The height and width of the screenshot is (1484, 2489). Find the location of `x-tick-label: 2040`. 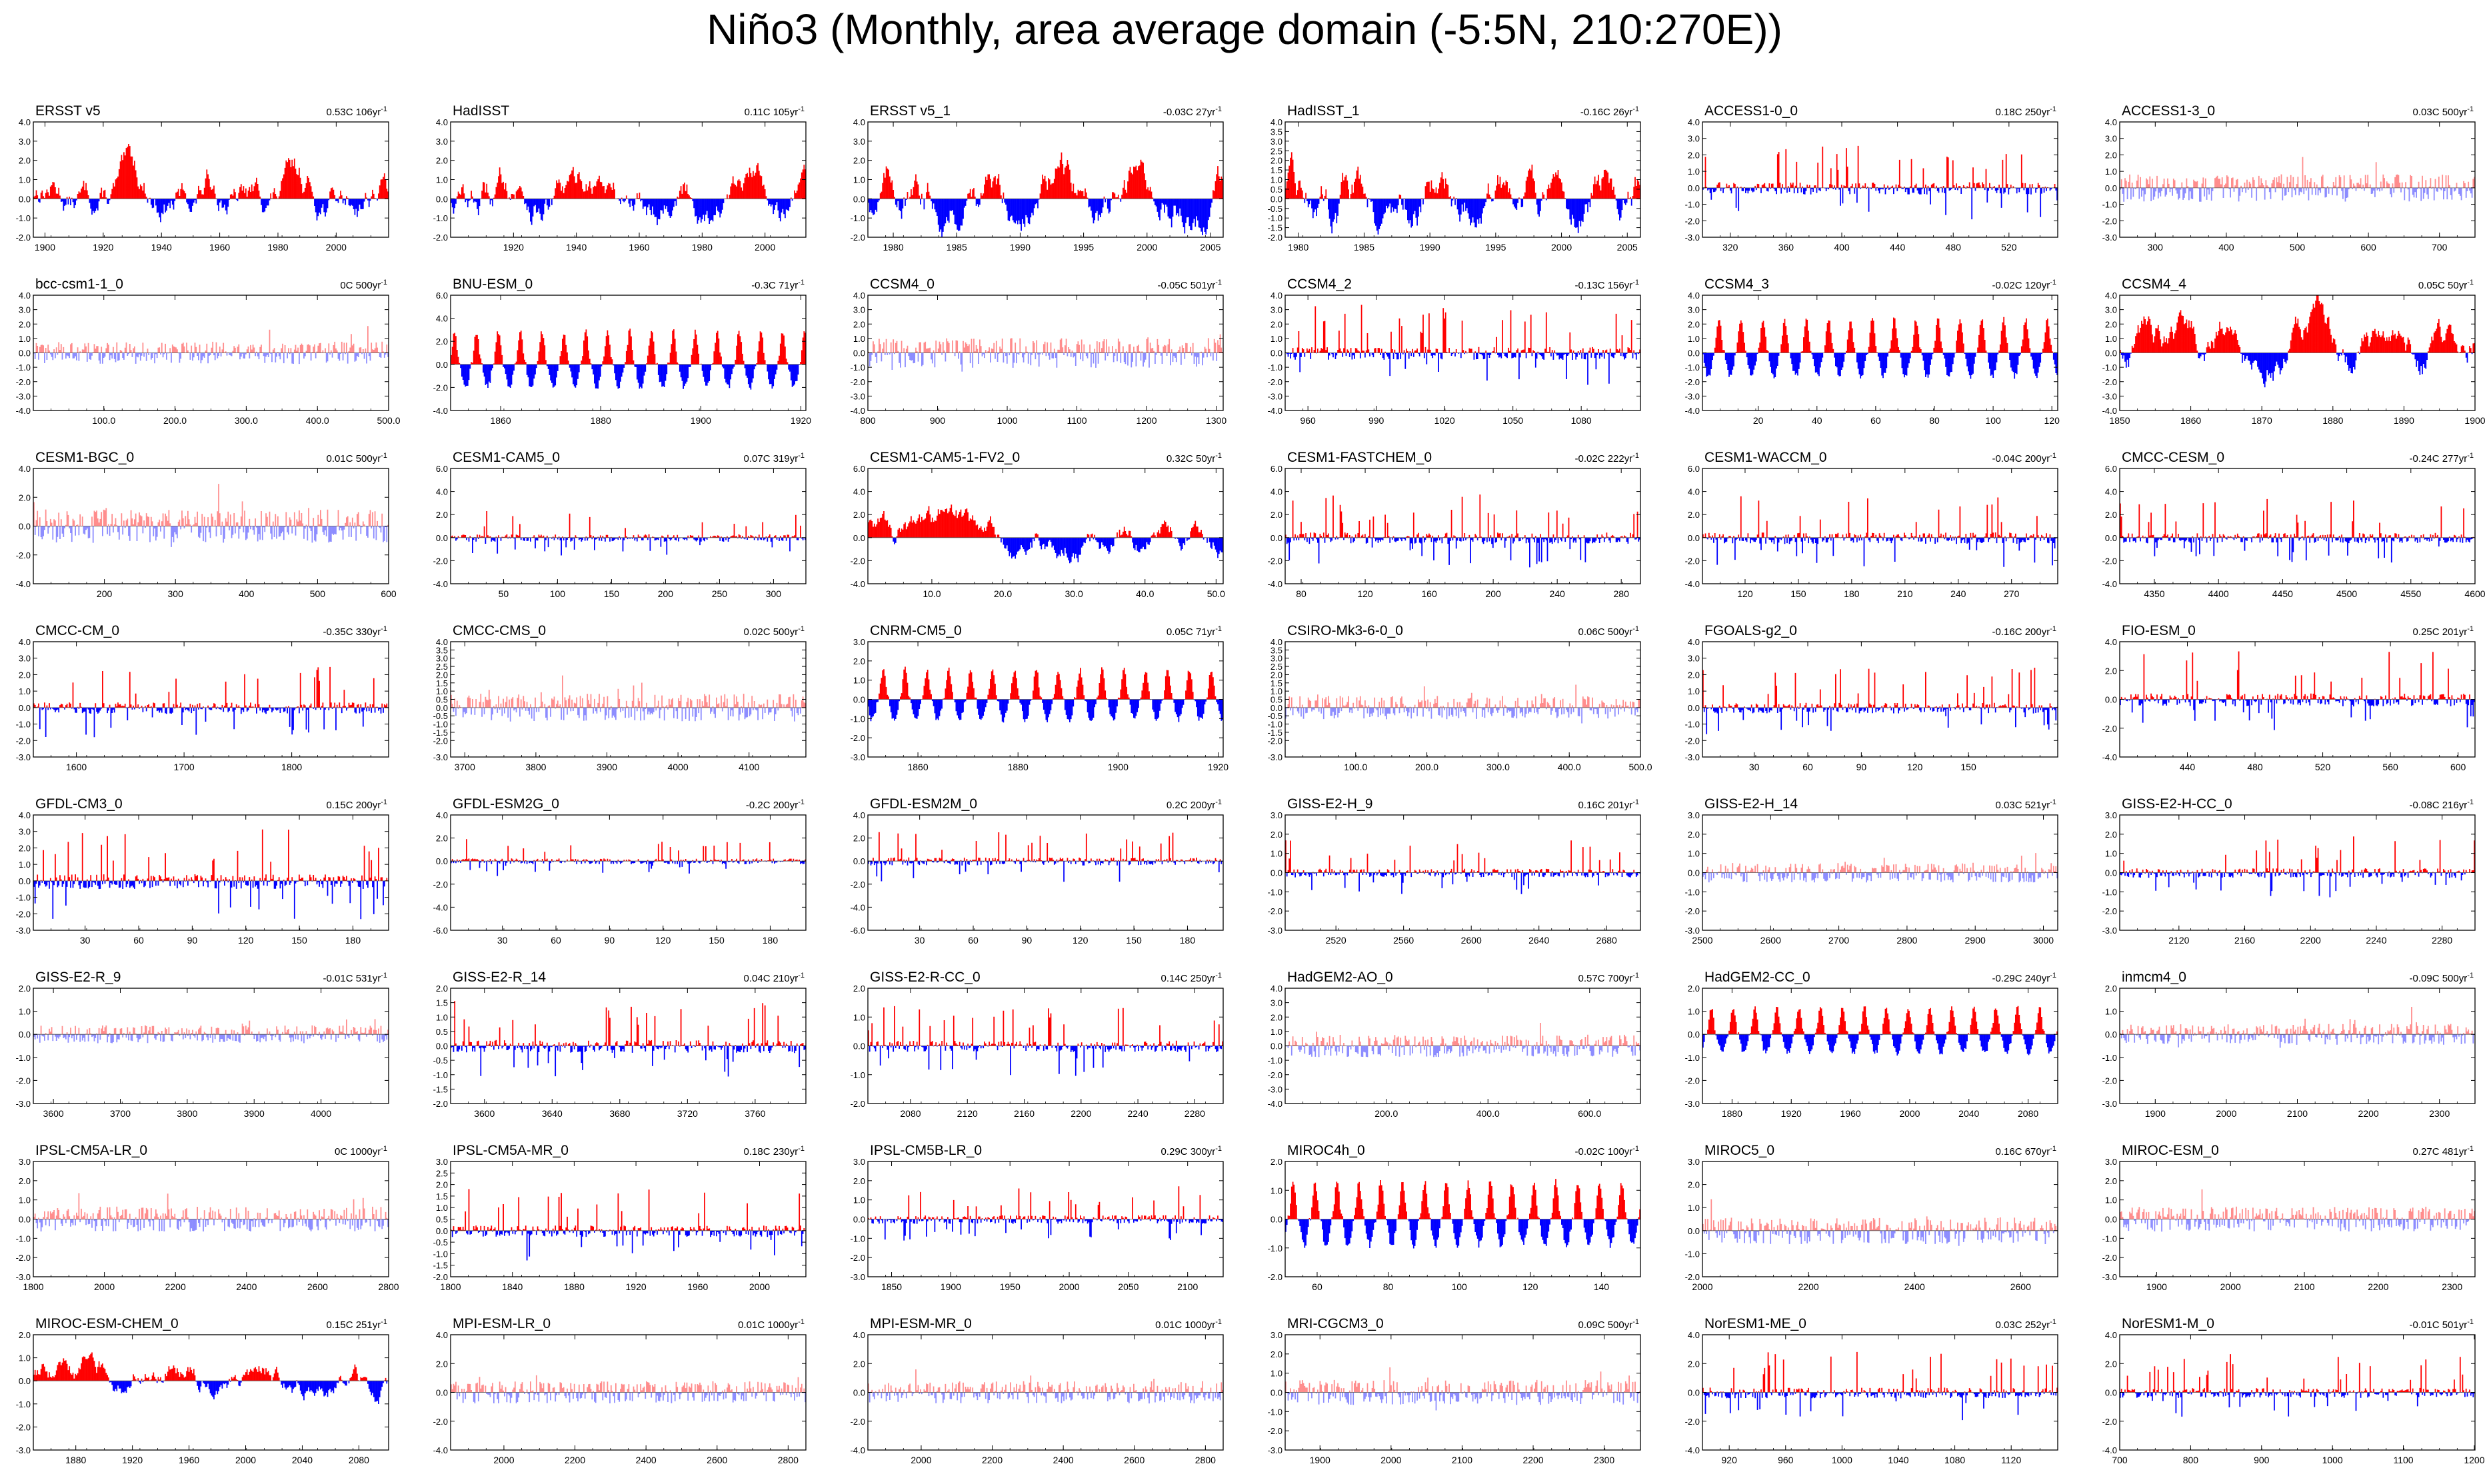

x-tick-label: 2040 is located at coordinates (1968, 1113).